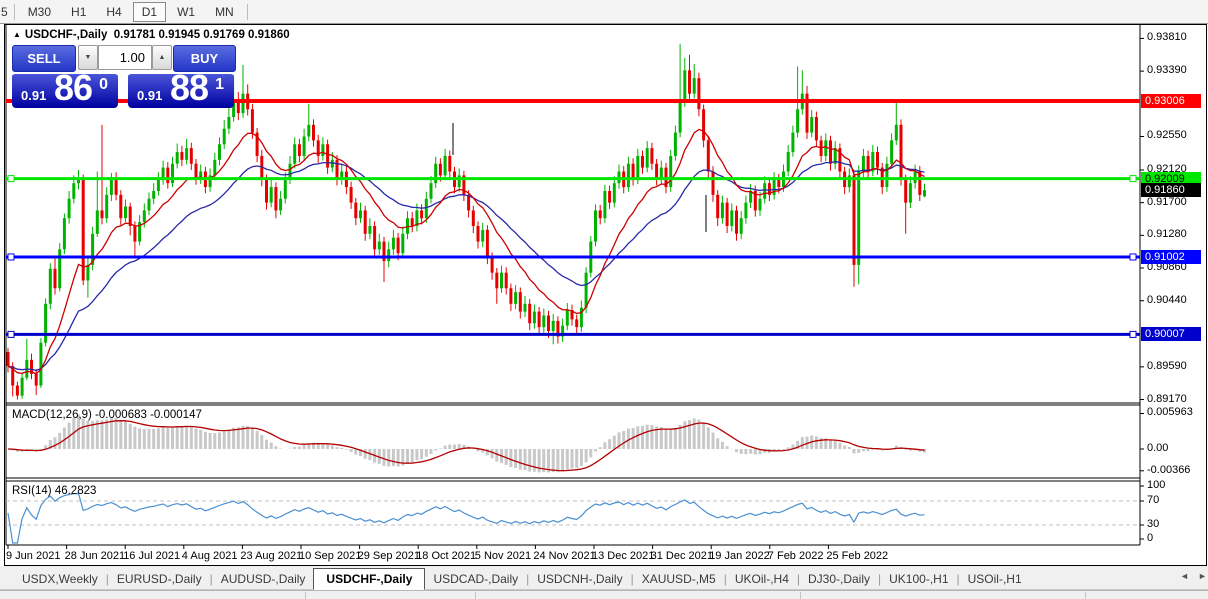 This screenshot has width=1208, height=599. Describe the element at coordinates (1167, 37) in the screenshot. I see `price-axis-tick: 0.93810` at that location.